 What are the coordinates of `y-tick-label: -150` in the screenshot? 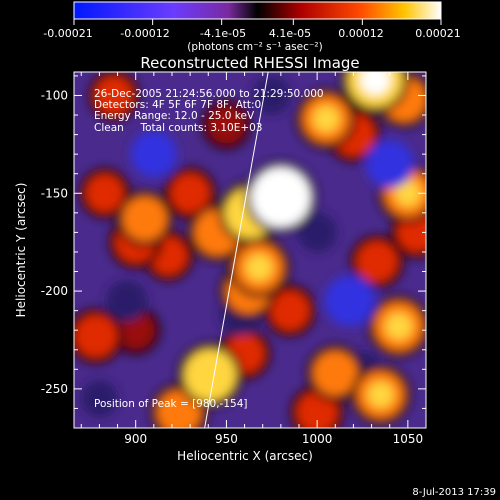 It's located at (54, 193).